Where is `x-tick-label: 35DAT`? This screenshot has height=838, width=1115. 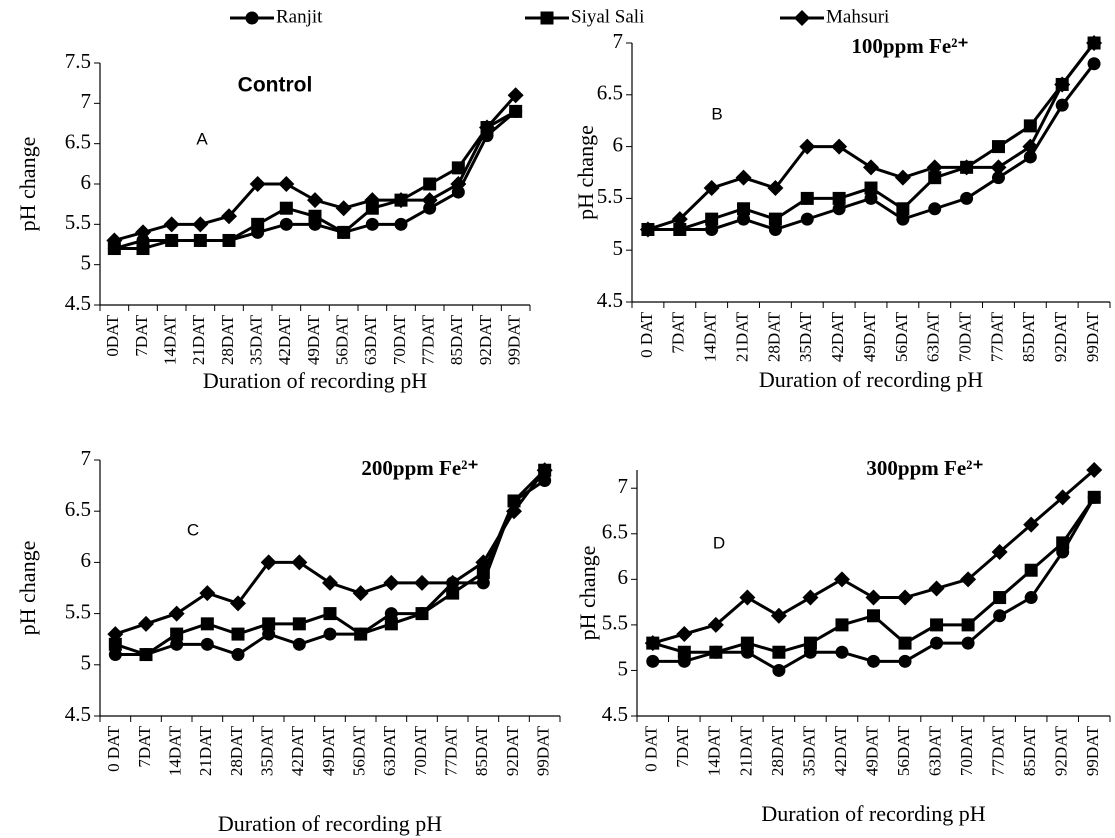
x-tick-label: 35DAT is located at coordinates (805, 336).